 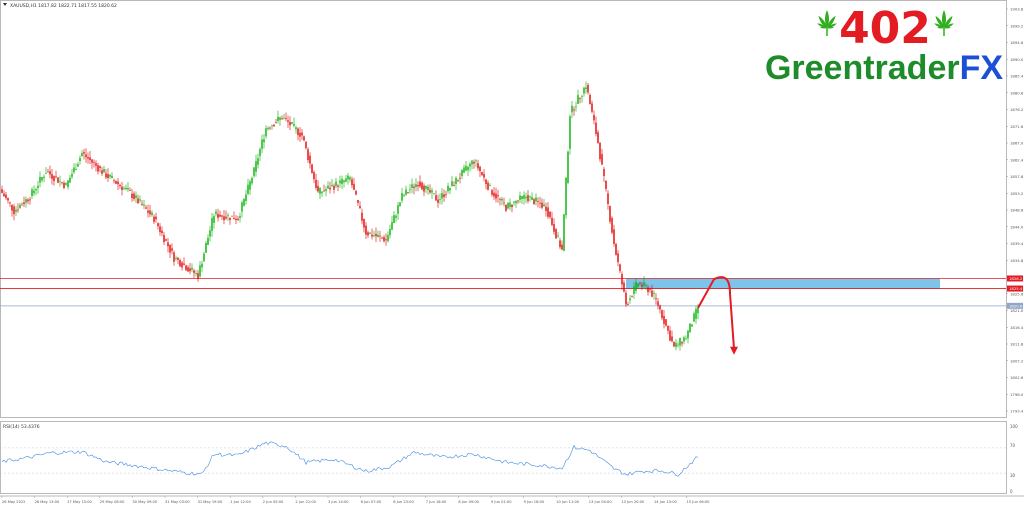 What do you see at coordinates (240, 502) in the screenshot?
I see `time-tick-label: 1 Jun 12:00` at bounding box center [240, 502].